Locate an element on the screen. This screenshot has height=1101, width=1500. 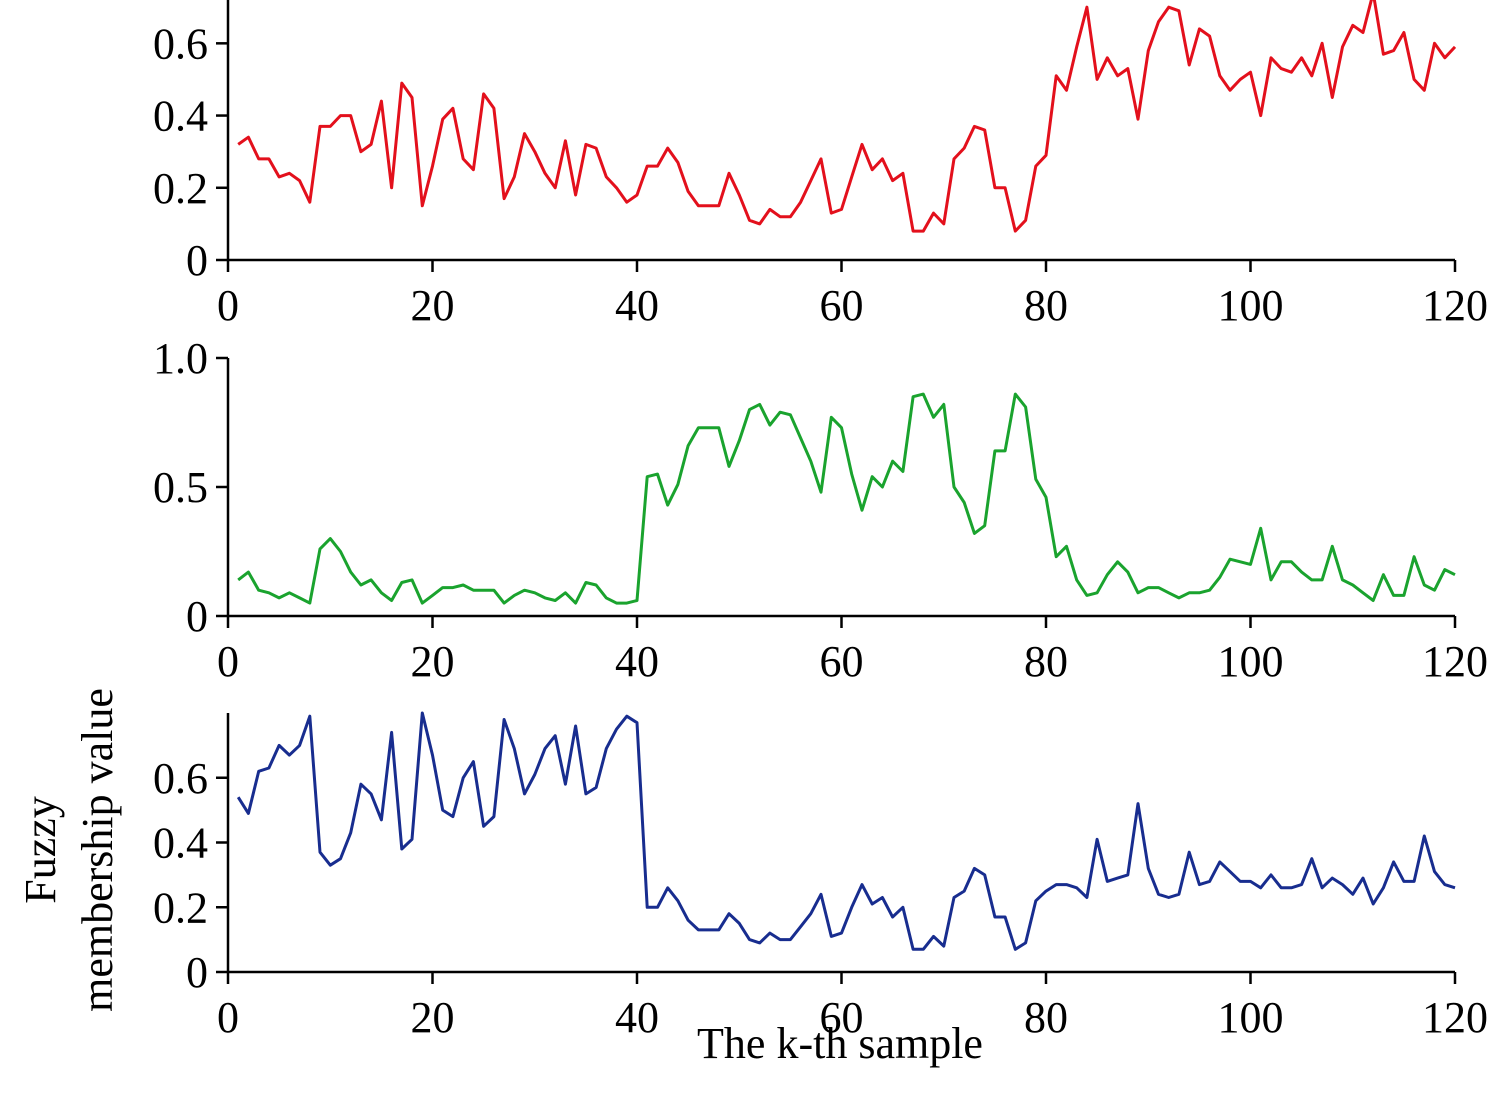
y-axis-title-line1: Fuzzy is located at coordinates (40, 850).